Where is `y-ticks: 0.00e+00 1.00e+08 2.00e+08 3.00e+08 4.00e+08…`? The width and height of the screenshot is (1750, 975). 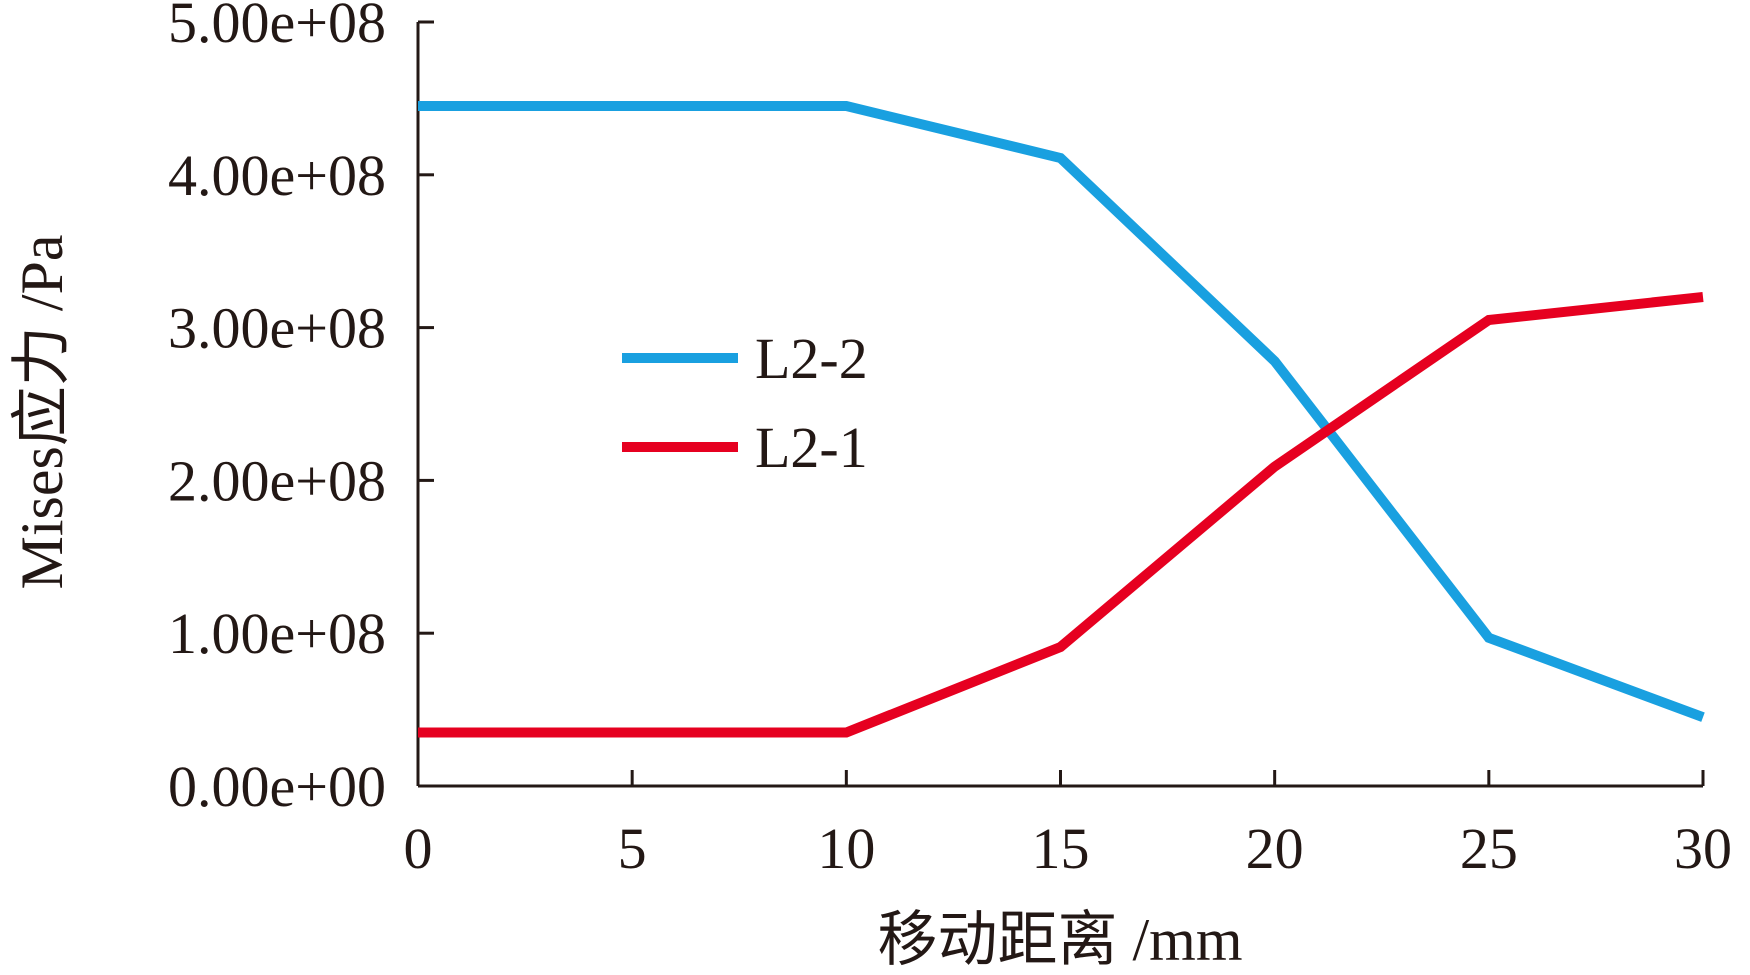 y-ticks: 0.00e+00 1.00e+08 2.00e+08 3.00e+08 4.00e+08… is located at coordinates (301, 409).